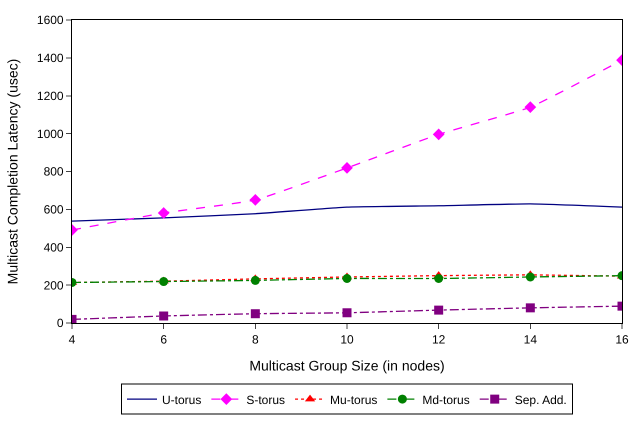 The image size is (642, 427). Describe the element at coordinates (50, 20) in the screenshot. I see `y-tick-label: 1600` at that location.